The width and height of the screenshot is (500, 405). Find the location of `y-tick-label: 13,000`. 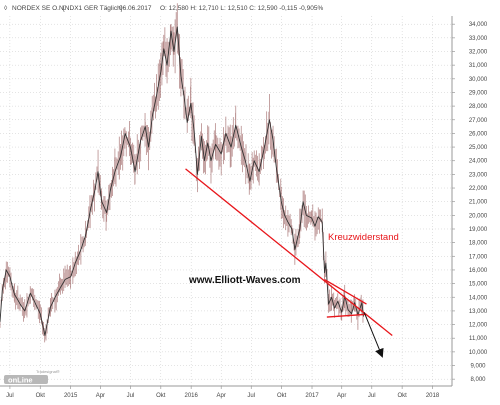

y-tick-label: 13,000 is located at coordinates (478, 312).